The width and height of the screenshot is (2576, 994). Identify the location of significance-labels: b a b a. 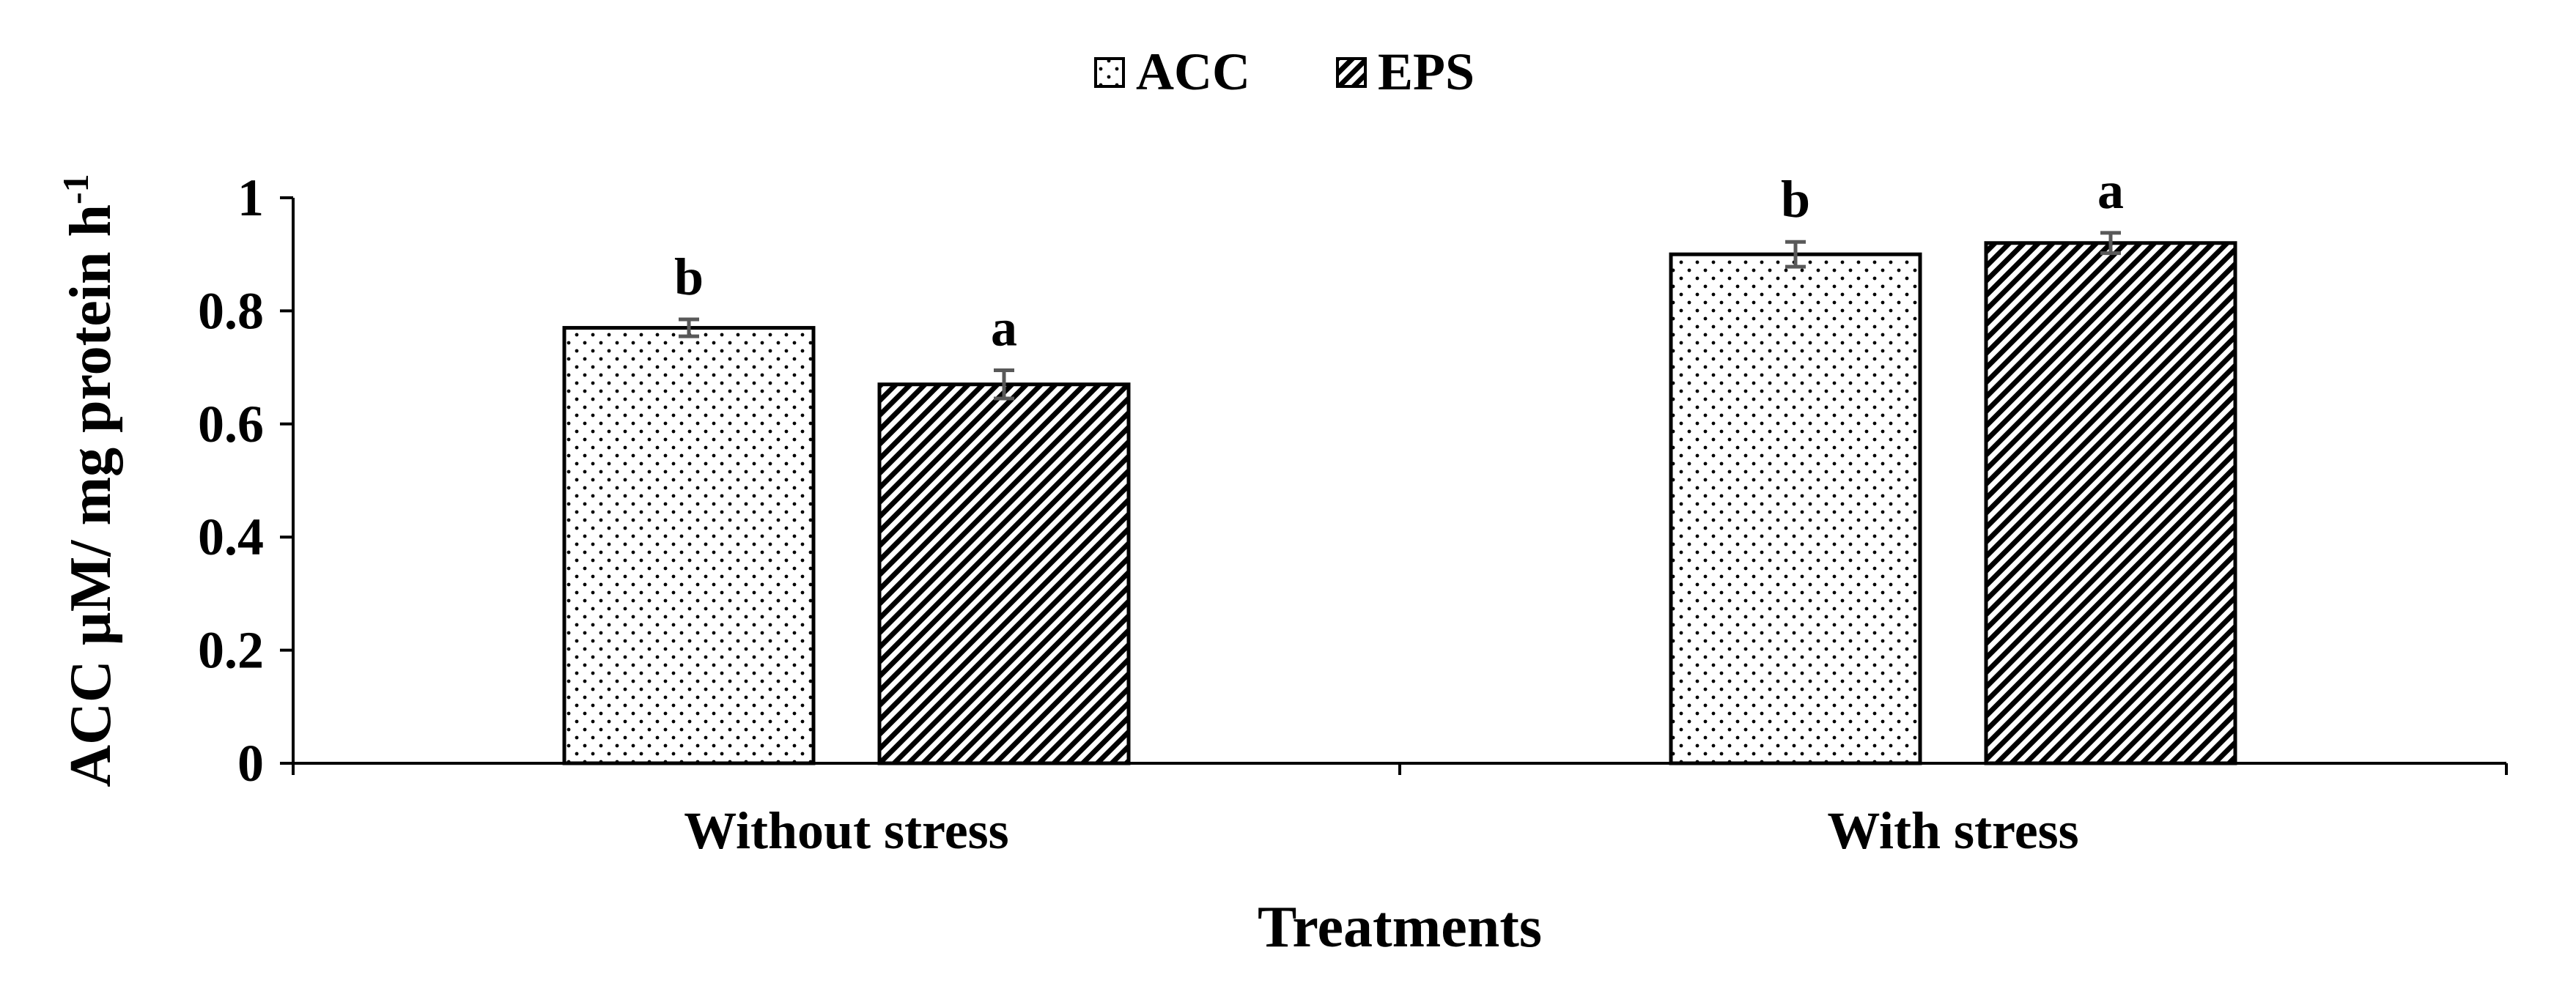
(1399, 259).